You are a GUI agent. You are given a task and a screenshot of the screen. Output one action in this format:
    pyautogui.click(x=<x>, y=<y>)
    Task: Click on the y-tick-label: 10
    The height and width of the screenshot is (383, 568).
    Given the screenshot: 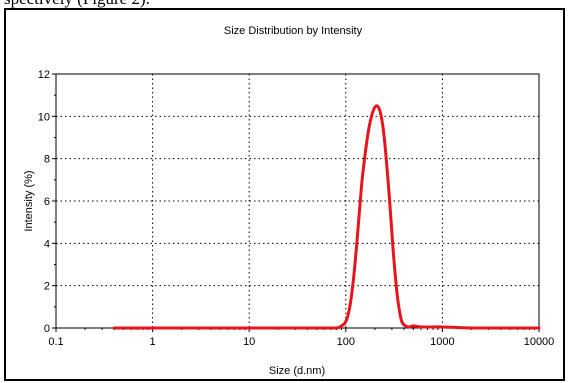 What is the action you would take?
    pyautogui.click(x=44, y=117)
    